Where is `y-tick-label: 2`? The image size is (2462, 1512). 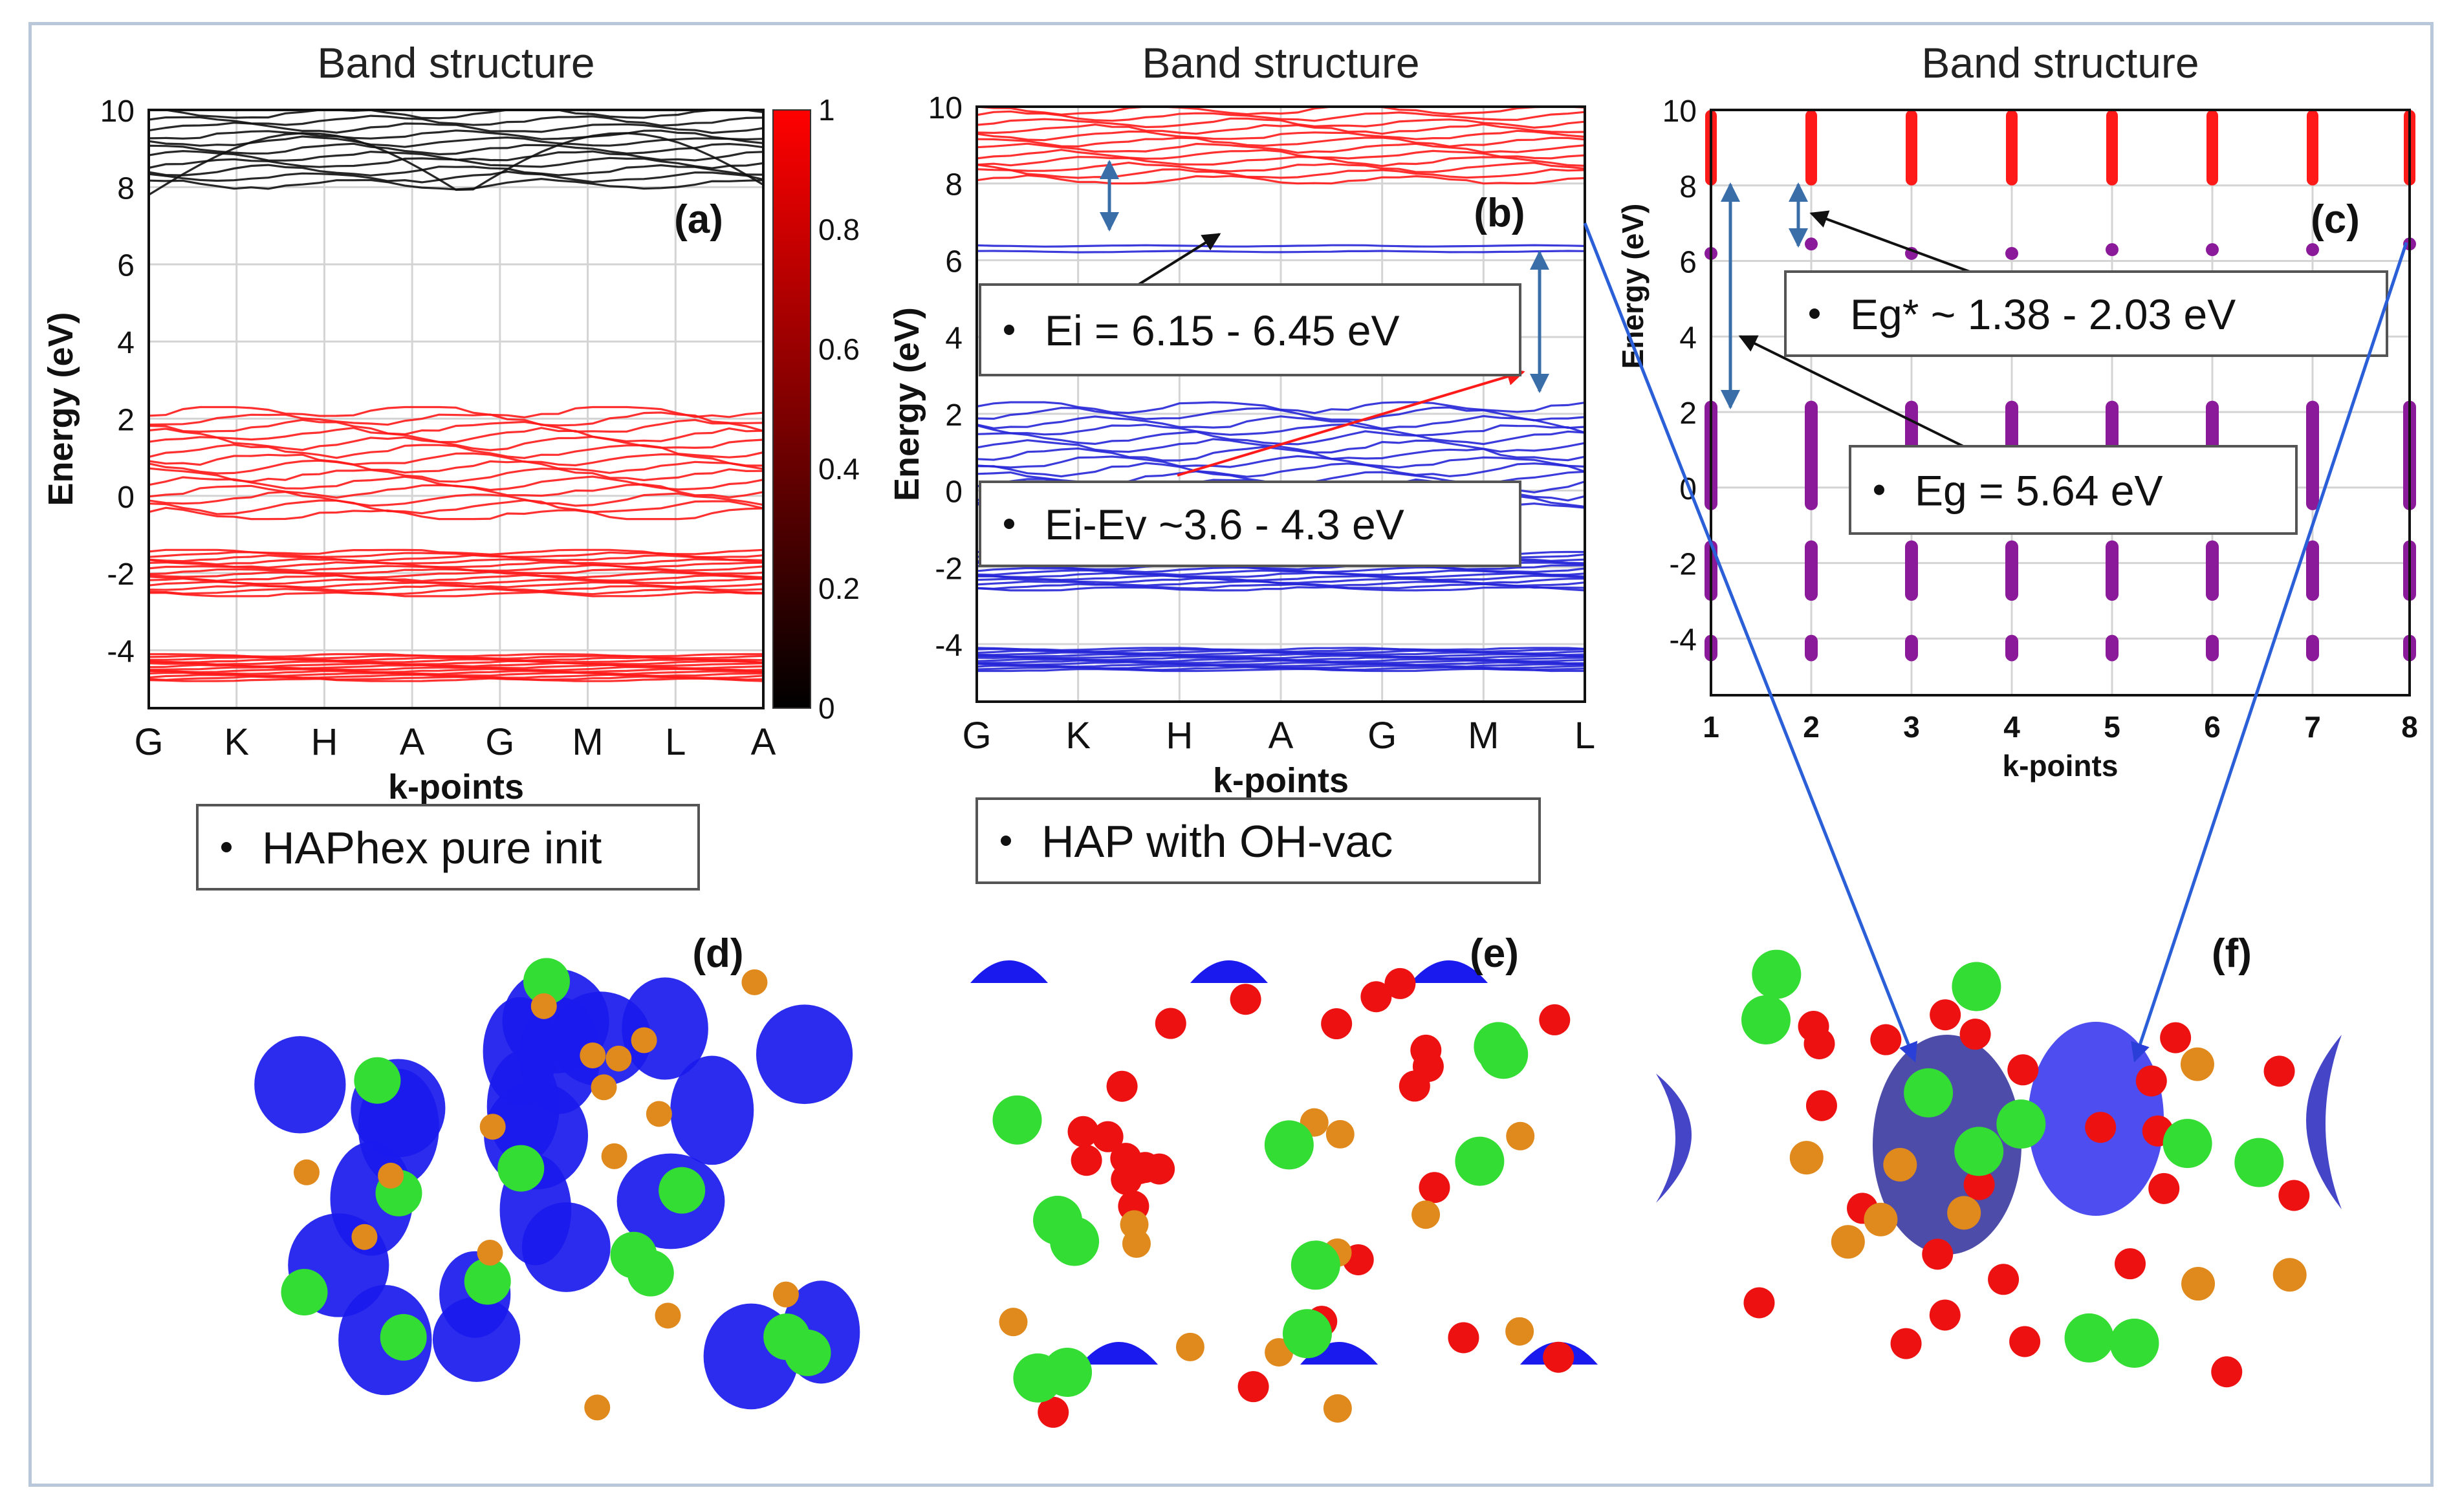
y-tick-label: 2 is located at coordinates (126, 420).